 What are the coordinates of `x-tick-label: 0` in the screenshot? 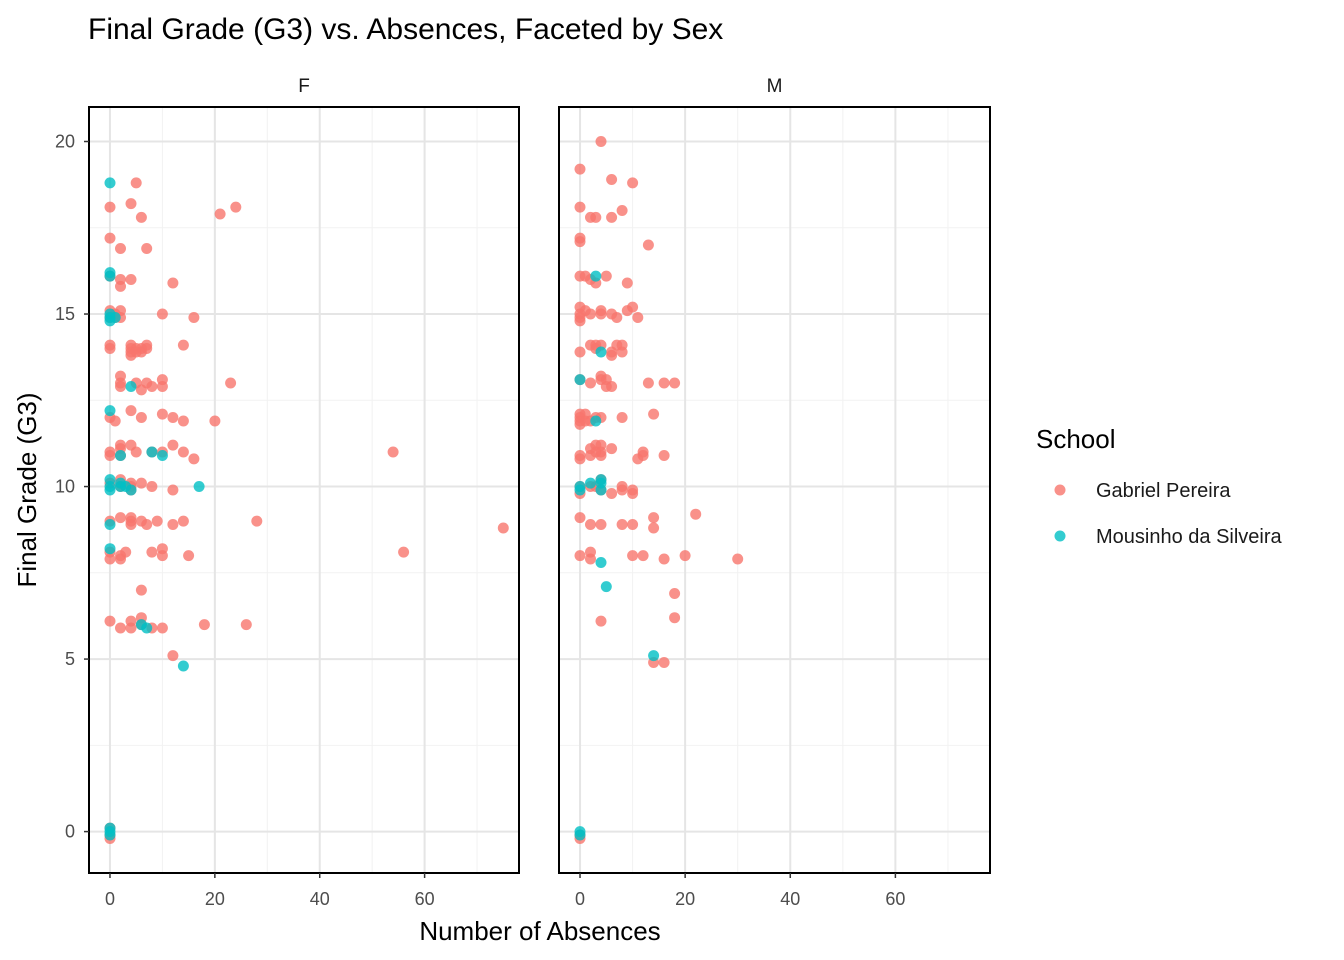 It's located at (110, 899).